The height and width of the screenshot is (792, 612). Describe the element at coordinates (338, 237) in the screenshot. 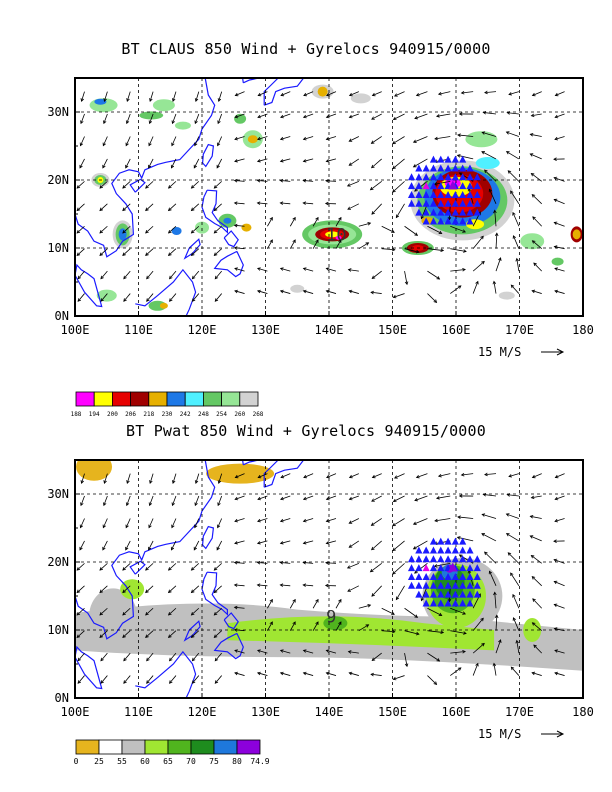

I see `cloud-field-blob` at that location.